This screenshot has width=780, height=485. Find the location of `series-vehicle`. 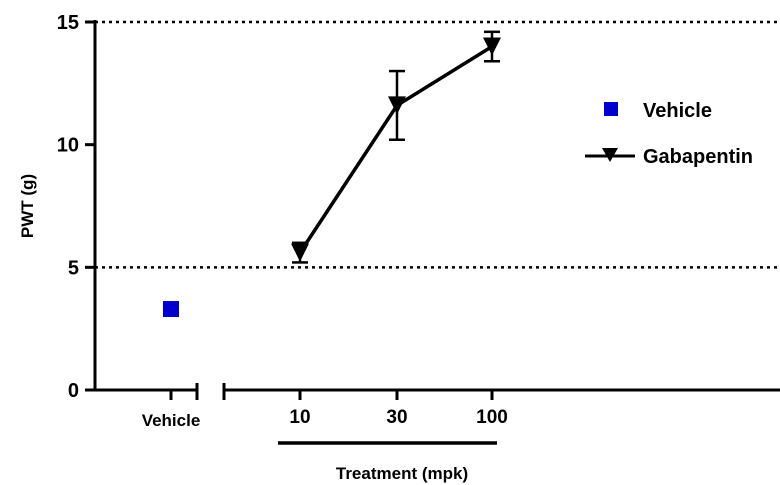

series-vehicle is located at coordinates (171, 309).